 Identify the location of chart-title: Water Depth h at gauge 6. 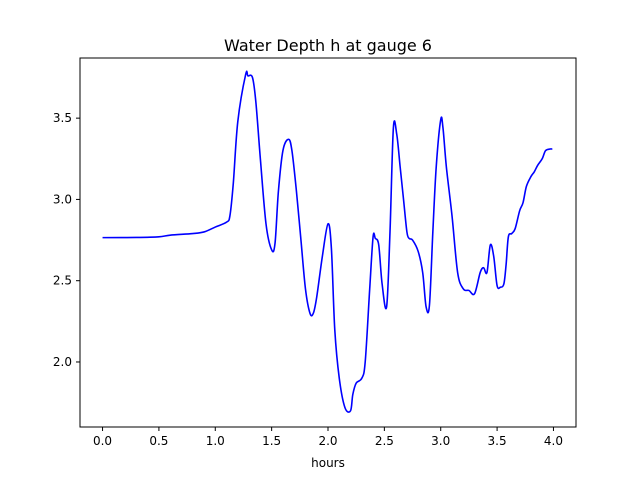
(328, 45).